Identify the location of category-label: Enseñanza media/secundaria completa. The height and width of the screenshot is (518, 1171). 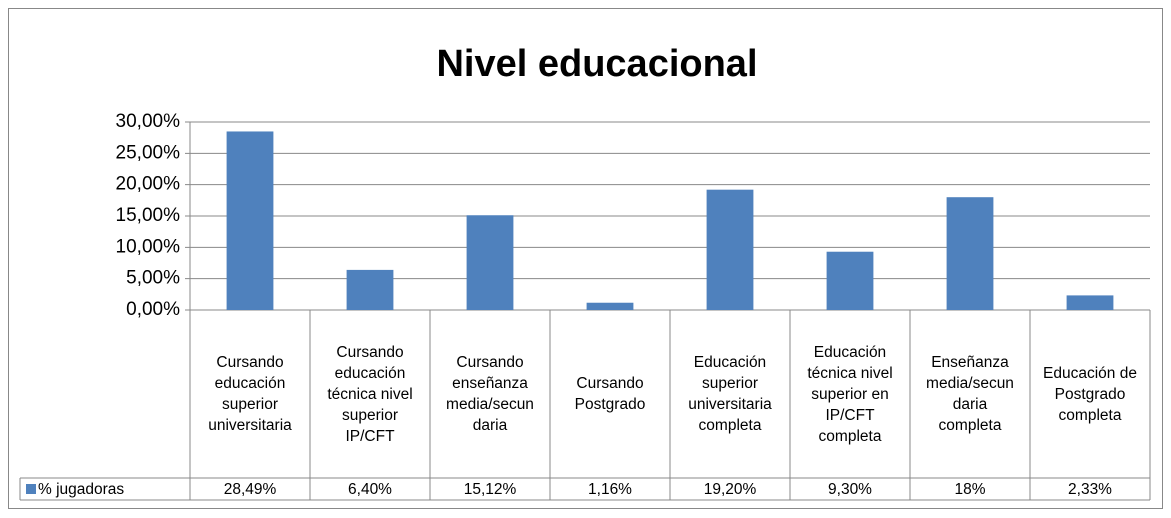
(970, 394).